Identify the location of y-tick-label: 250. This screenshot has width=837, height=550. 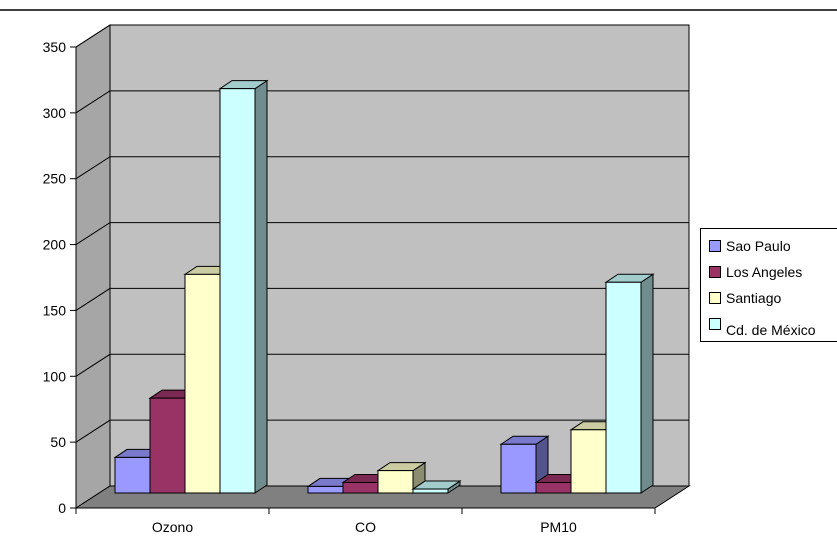
(55, 179).